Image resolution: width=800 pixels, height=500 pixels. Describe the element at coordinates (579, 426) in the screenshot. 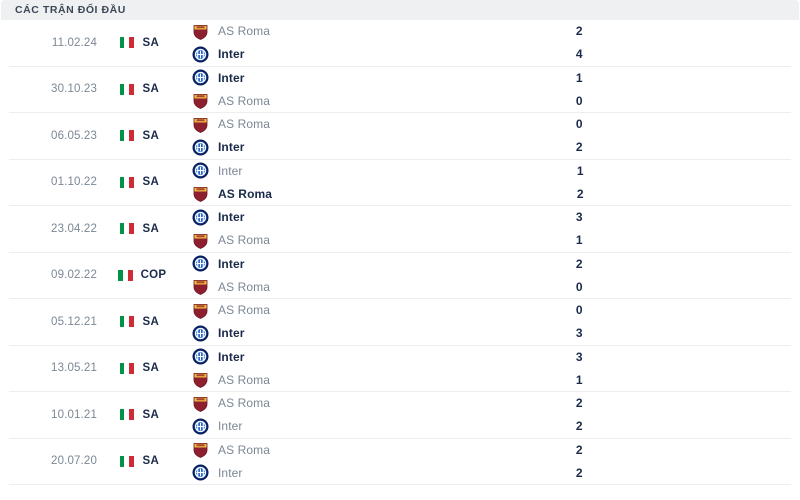

I see `score-away: 2` at that location.